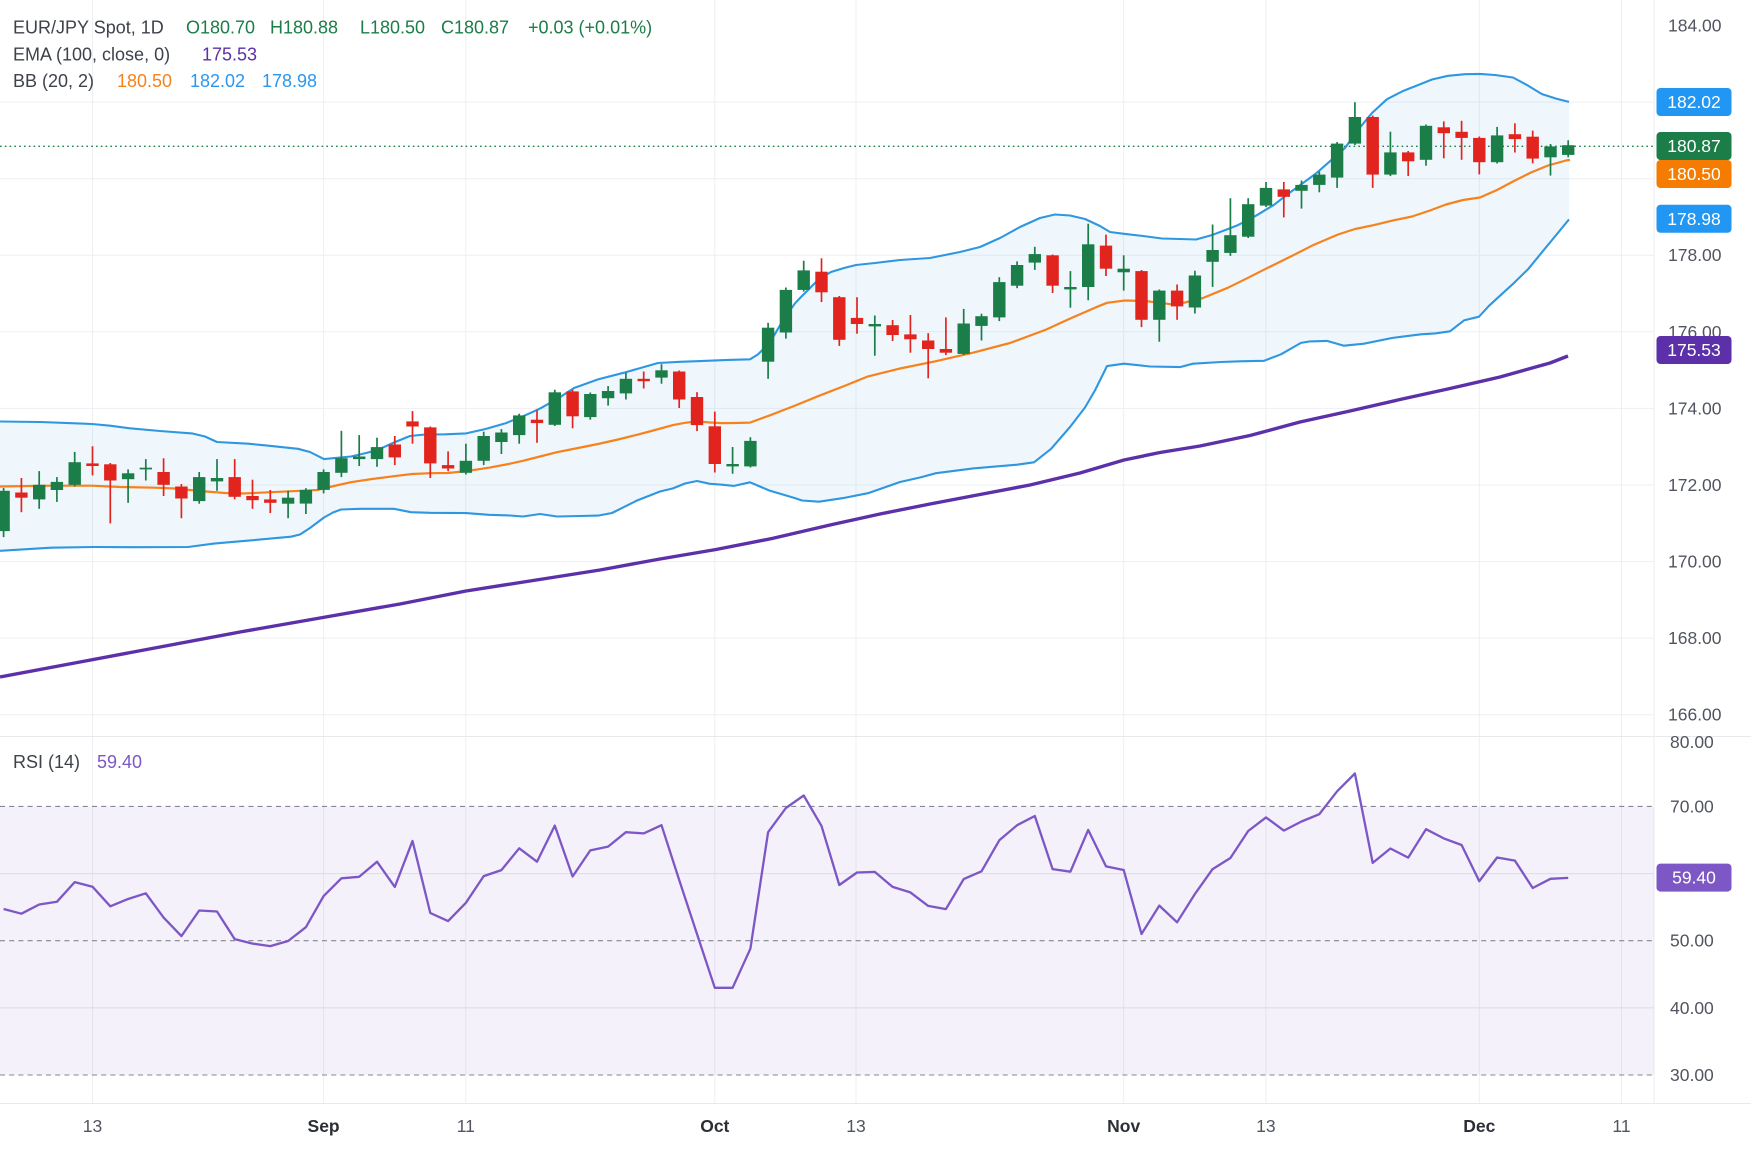 The image size is (1751, 1155). What do you see at coordinates (1695, 485) in the screenshot?
I see `svg-text: 172.00` at bounding box center [1695, 485].